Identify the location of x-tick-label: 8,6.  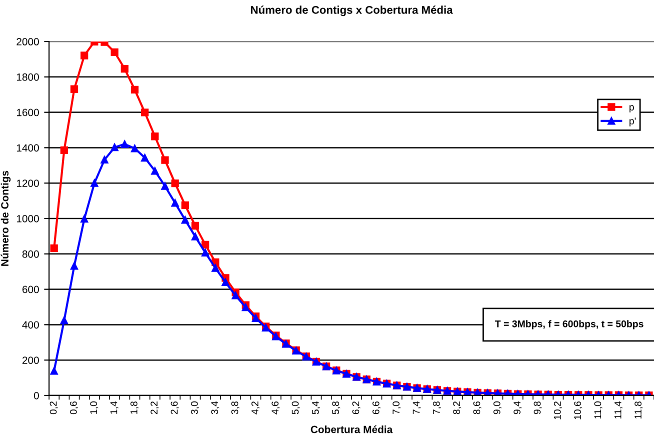
(477, 407).